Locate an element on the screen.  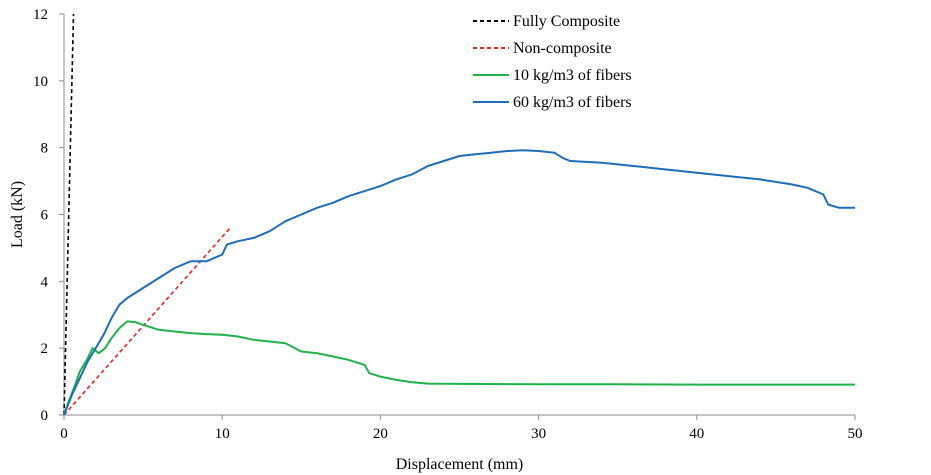
y-tick-label: 8 is located at coordinates (45, 149).